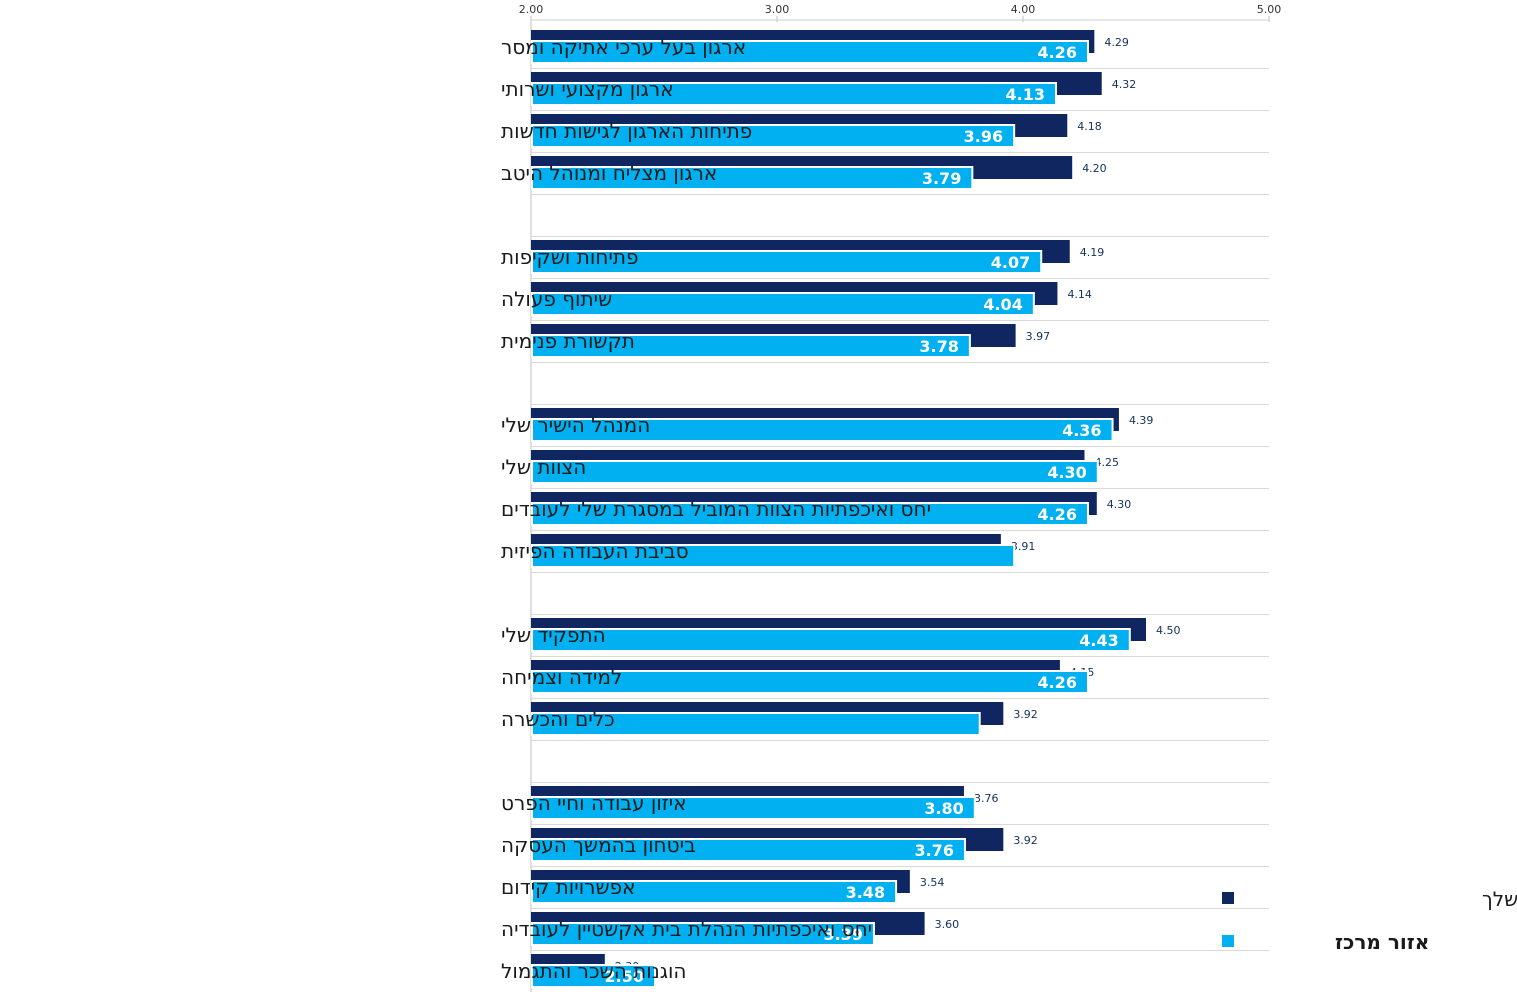  I want to click on data-label-series-2: 4.30, so click(1066, 472).